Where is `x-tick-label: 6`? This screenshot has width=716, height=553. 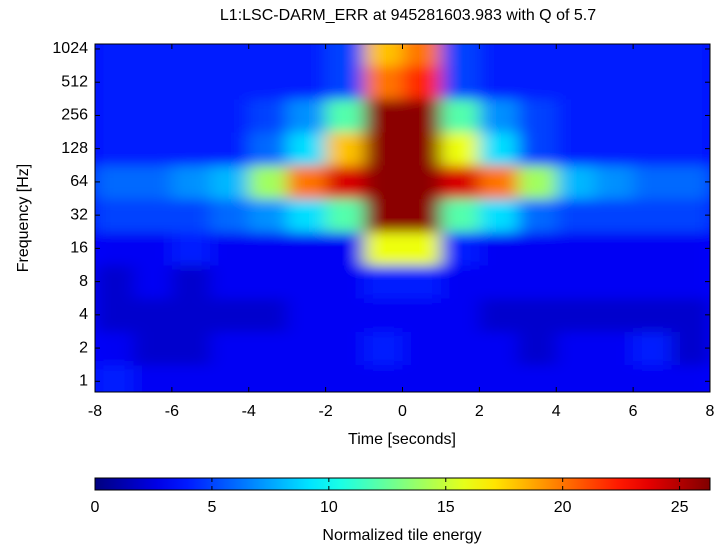
x-tick-label: 6 is located at coordinates (633, 411).